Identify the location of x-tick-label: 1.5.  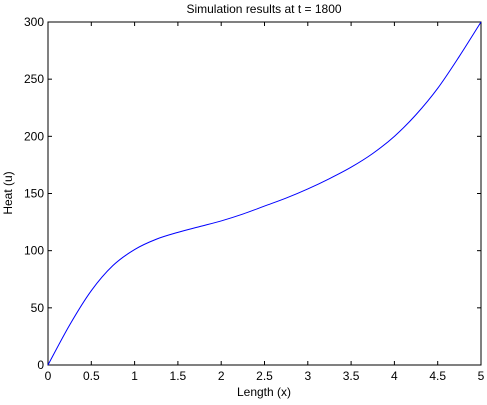
(178, 376).